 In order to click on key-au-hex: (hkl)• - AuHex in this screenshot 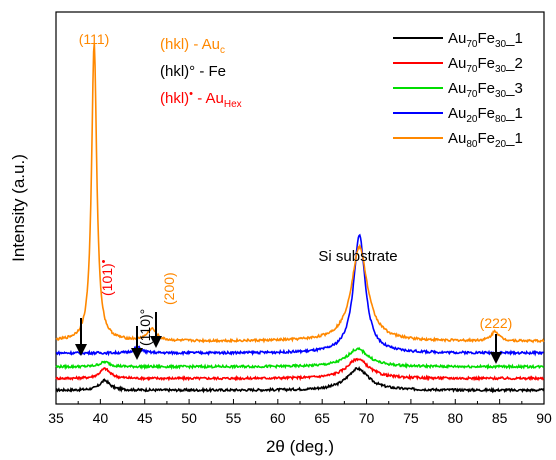, I will do `click(201, 99)`.